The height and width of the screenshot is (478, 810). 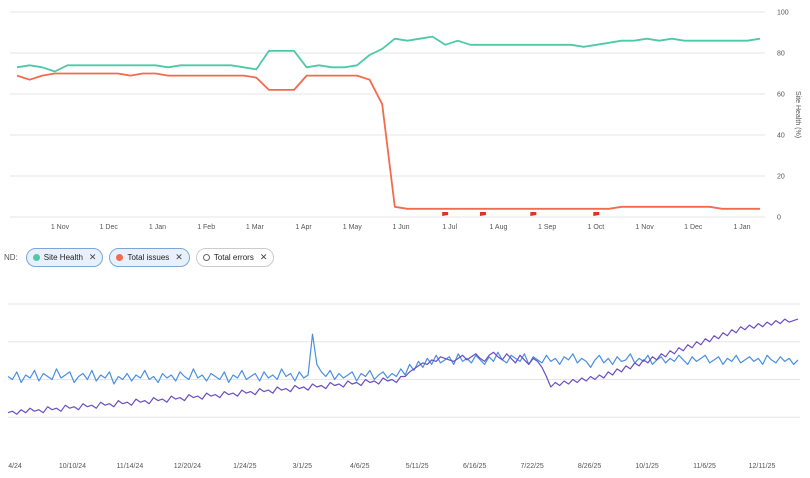 I want to click on x-tick-label: 8/26/25, so click(x=589, y=466).